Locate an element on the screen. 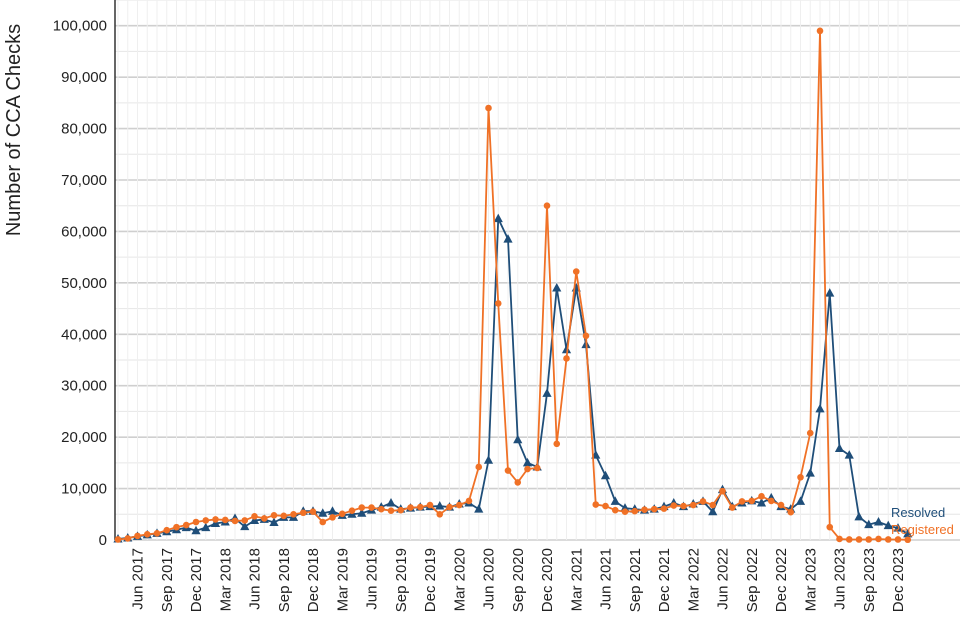  x-tick-label: Jun 2018 is located at coordinates (255, 579).